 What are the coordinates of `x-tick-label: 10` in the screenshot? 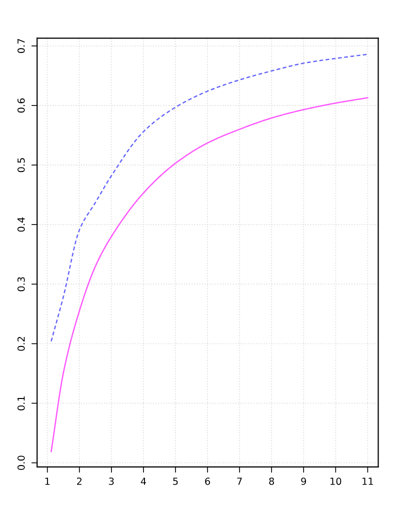 It's located at (336, 481).